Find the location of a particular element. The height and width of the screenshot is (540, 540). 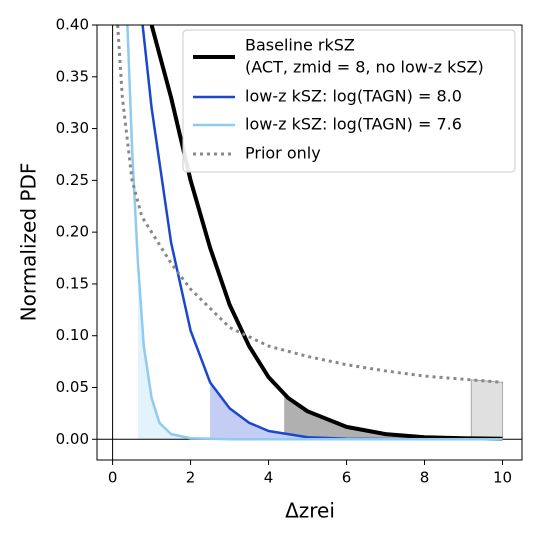

y-tick-label: 0.10 is located at coordinates (72, 335).